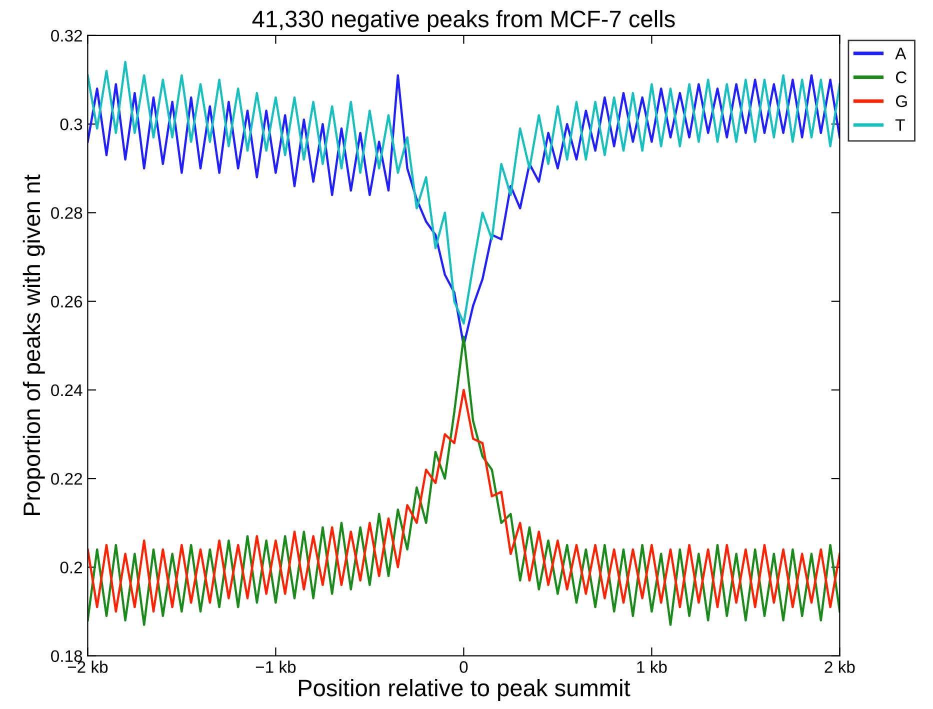  I want to click on chart-title: 41,330 negative peaks from MCF-7 cells, so click(463, 21).